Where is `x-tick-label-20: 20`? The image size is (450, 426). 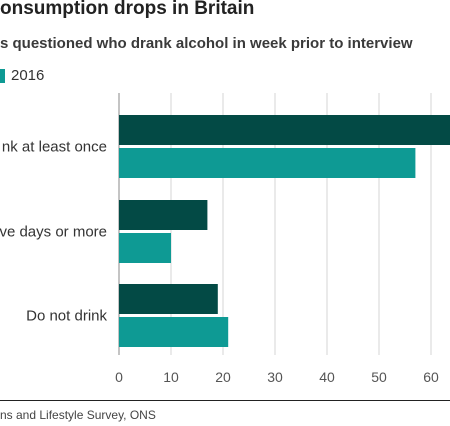 x-tick-label-20: 20 is located at coordinates (223, 377).